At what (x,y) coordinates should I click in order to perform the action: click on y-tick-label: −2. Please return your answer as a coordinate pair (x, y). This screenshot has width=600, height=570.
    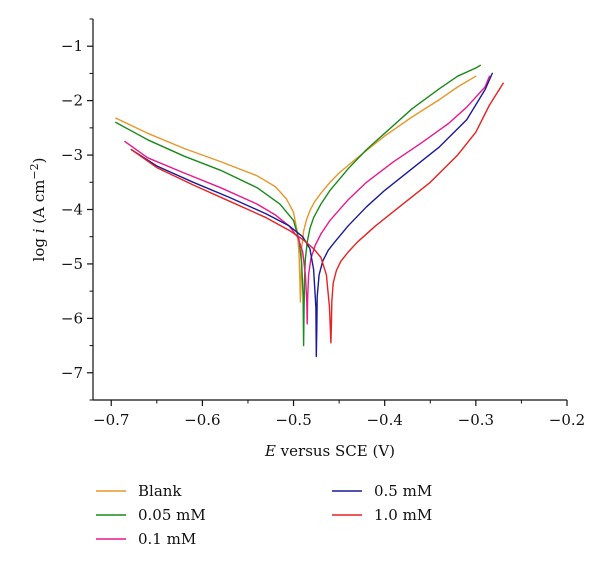
    Looking at the image, I should click on (72, 101).